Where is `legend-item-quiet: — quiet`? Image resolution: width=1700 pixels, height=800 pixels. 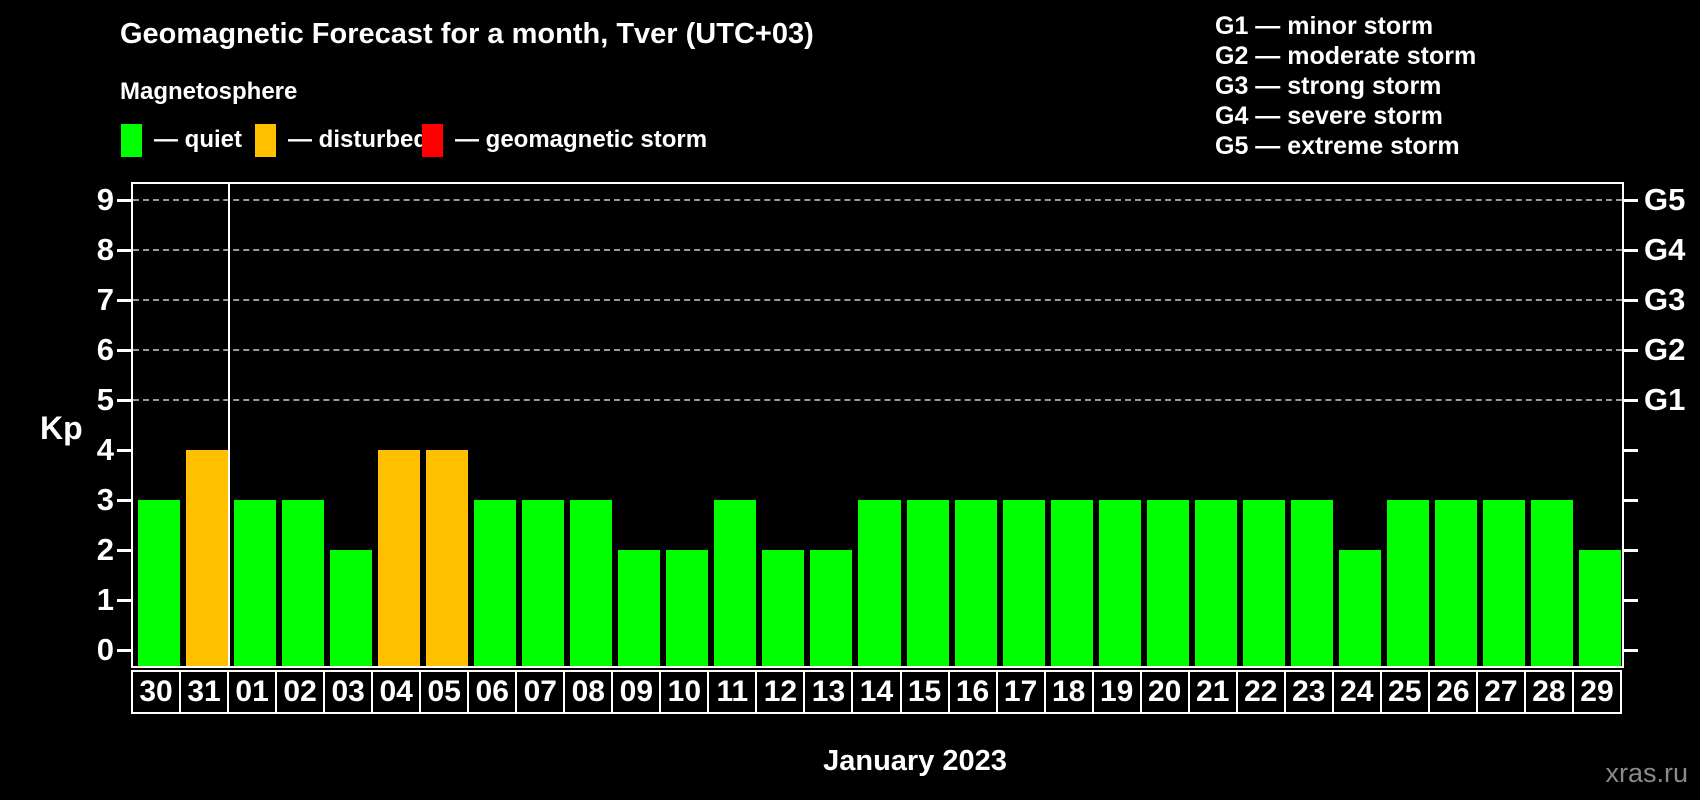 legend-item-quiet: — quiet is located at coordinates (181, 140).